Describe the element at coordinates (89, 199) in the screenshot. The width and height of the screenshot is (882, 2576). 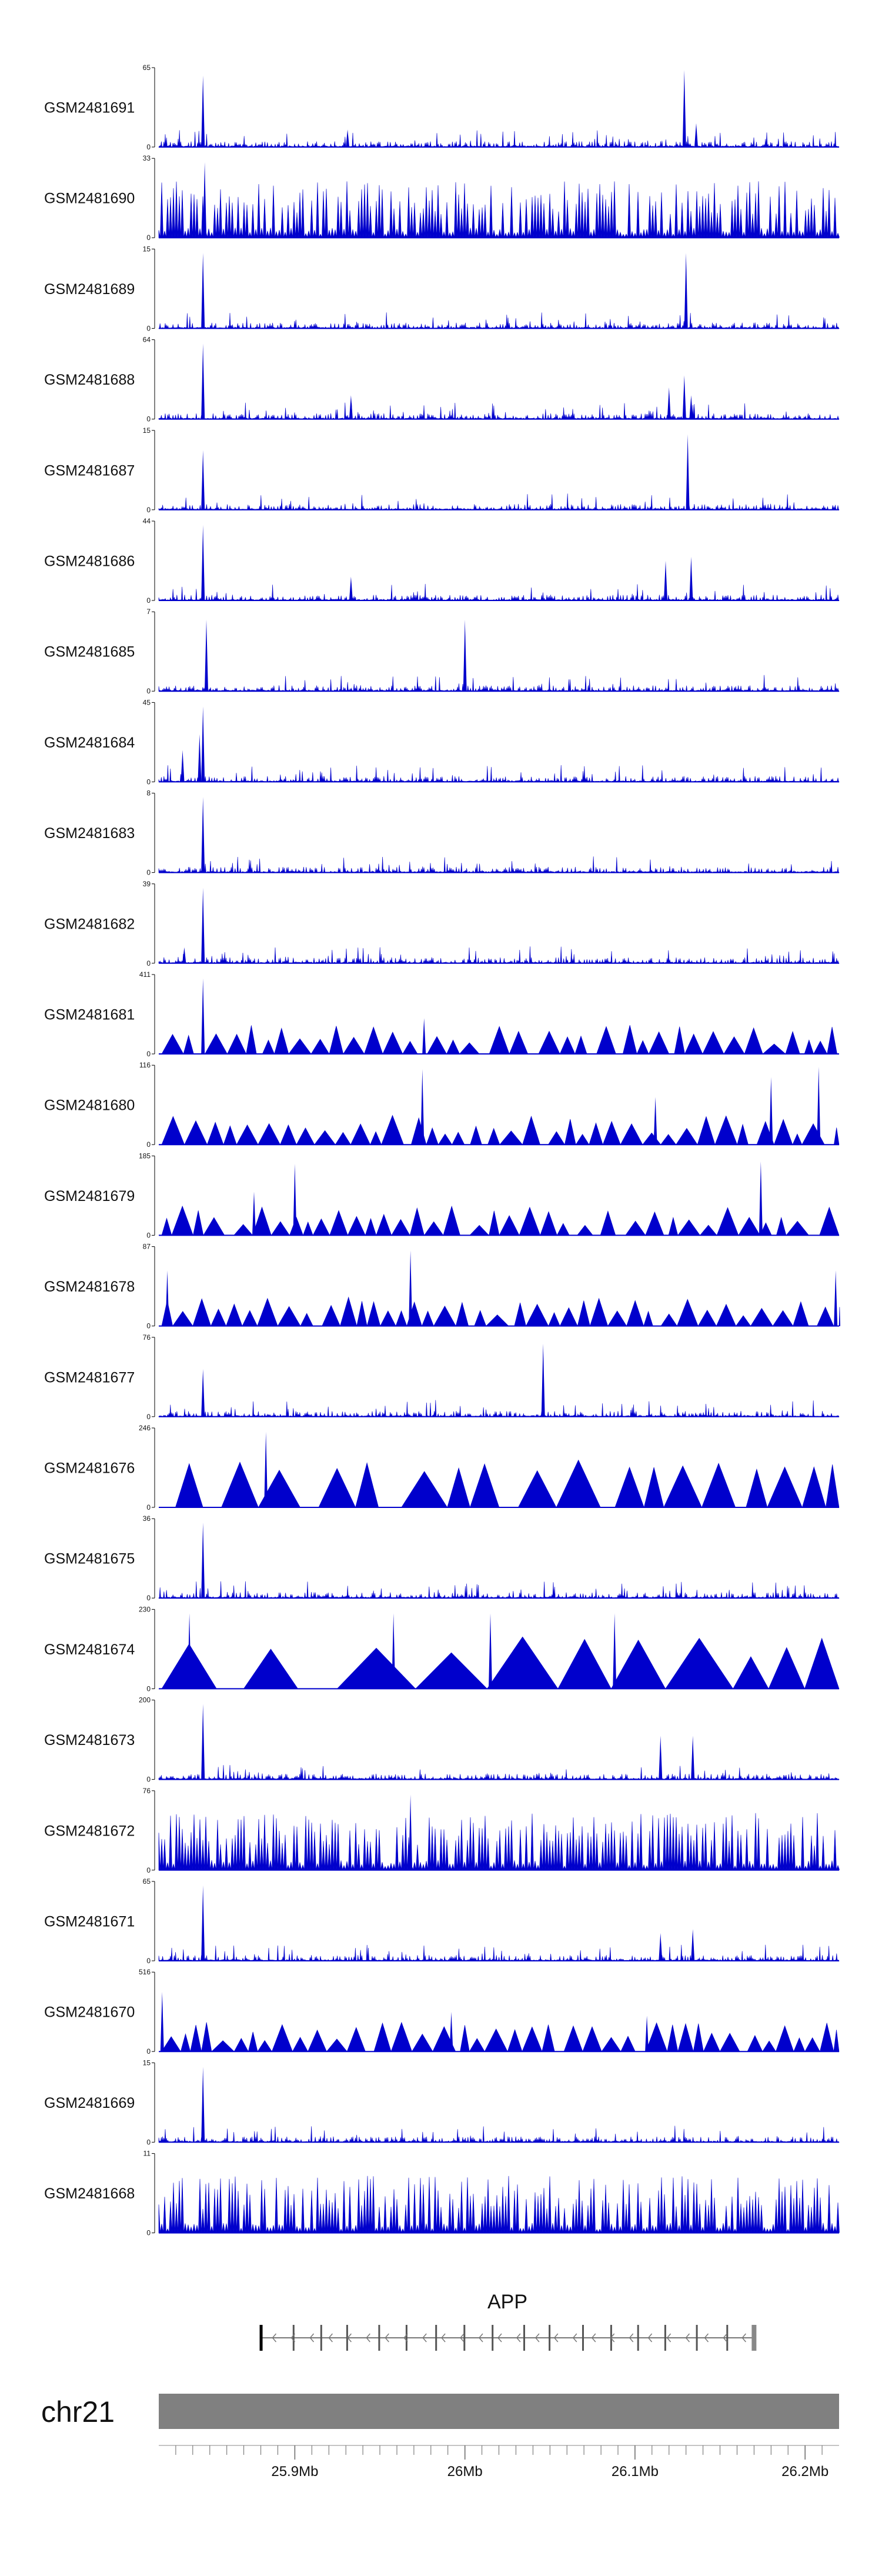
I see `track-label: GSM2481690` at that location.